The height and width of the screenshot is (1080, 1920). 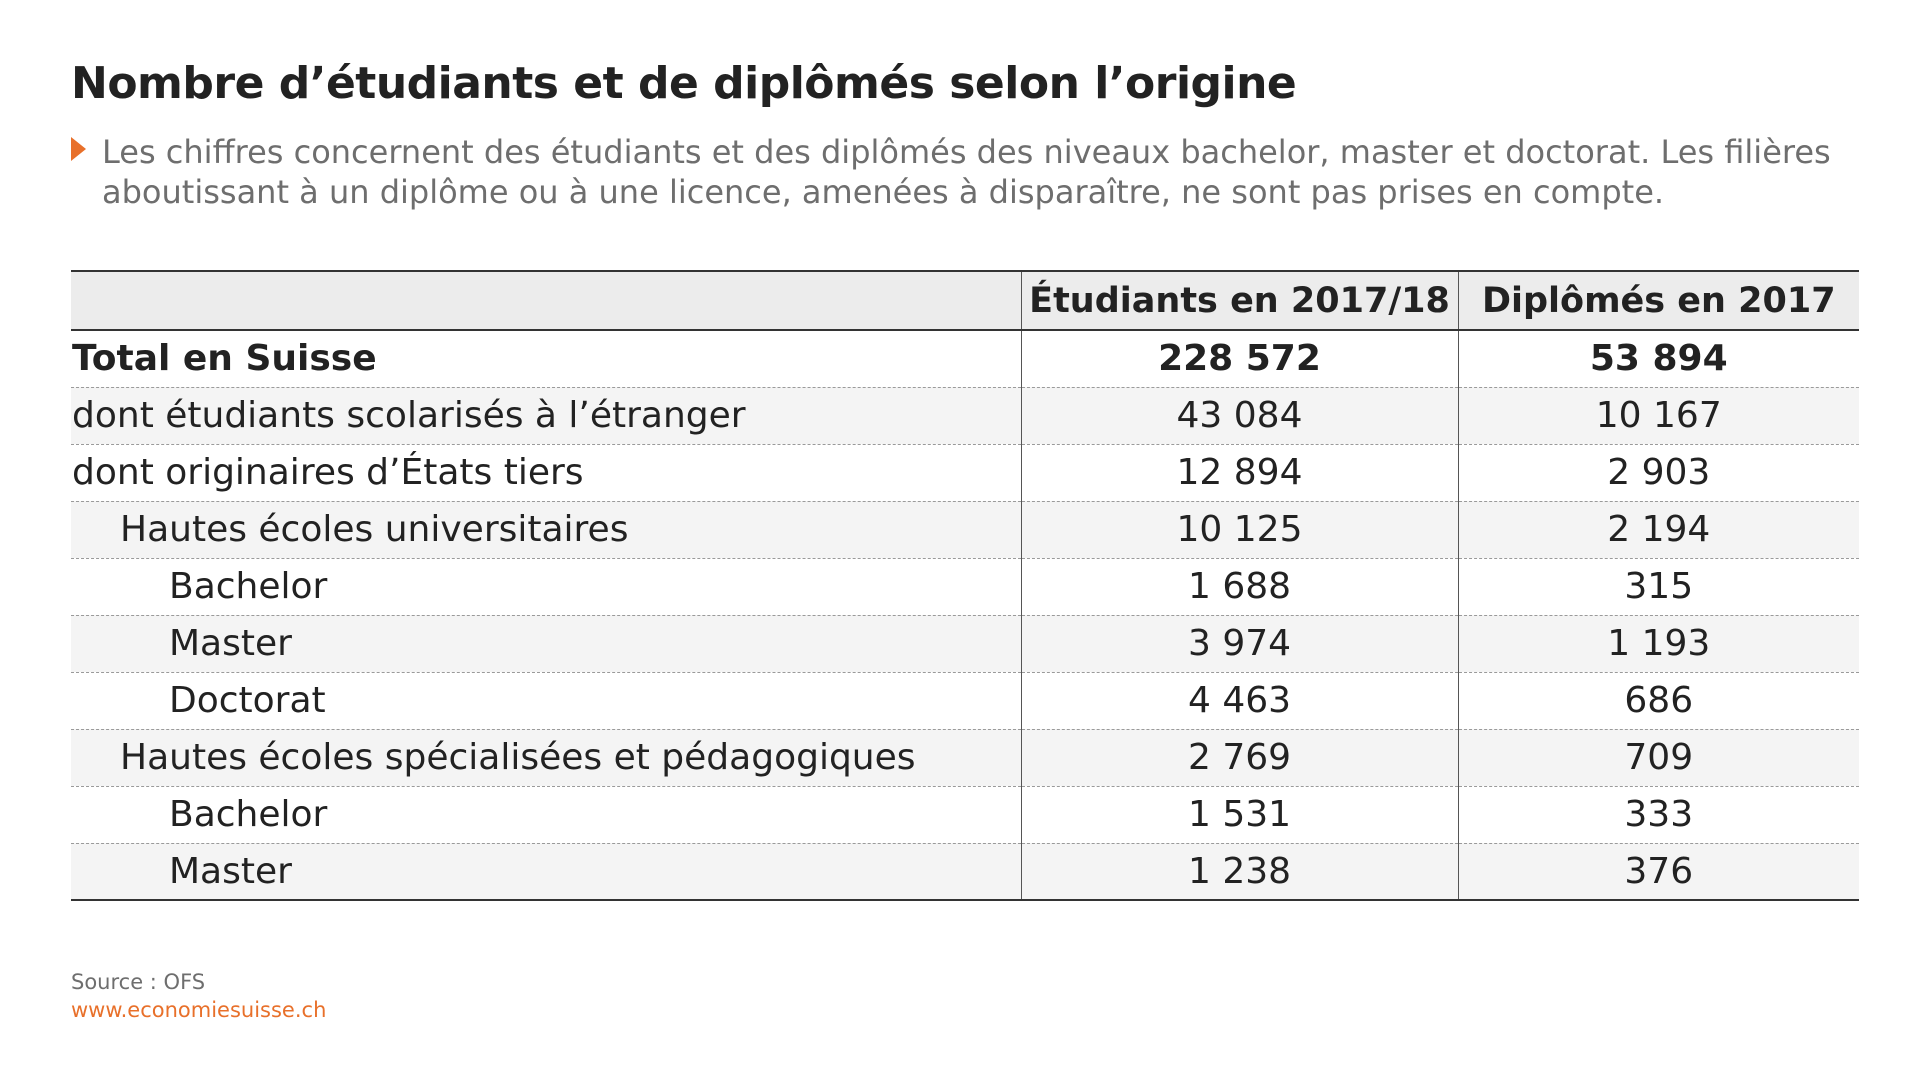 What do you see at coordinates (1239, 358) in the screenshot?
I see `cell-etudiants: 228 572` at bounding box center [1239, 358].